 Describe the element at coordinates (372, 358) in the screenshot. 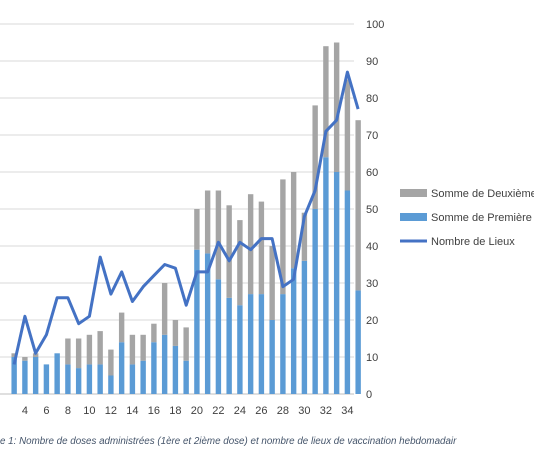

I see `y-tick-label: 10` at that location.